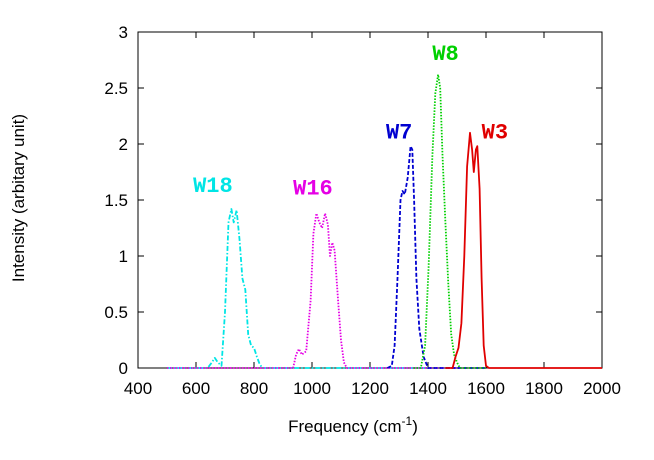 The width and height of the screenshot is (654, 460). I want to click on peak-label-w16: W16, so click(313, 188).